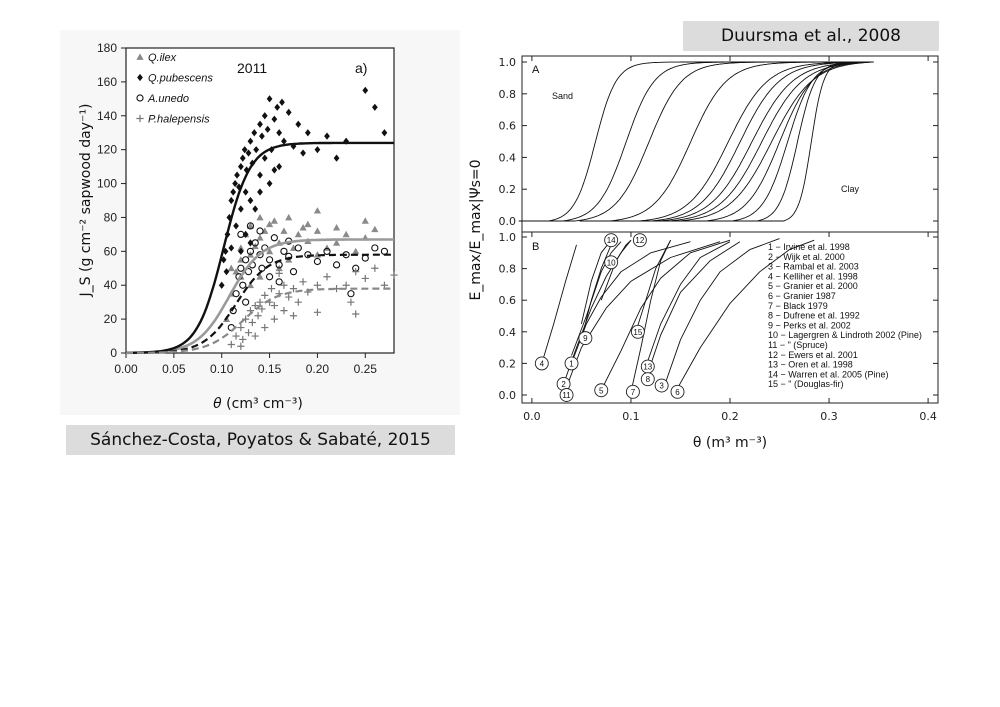  Describe the element at coordinates (111, 251) in the screenshot. I see `y-tick-label: 60` at that location.